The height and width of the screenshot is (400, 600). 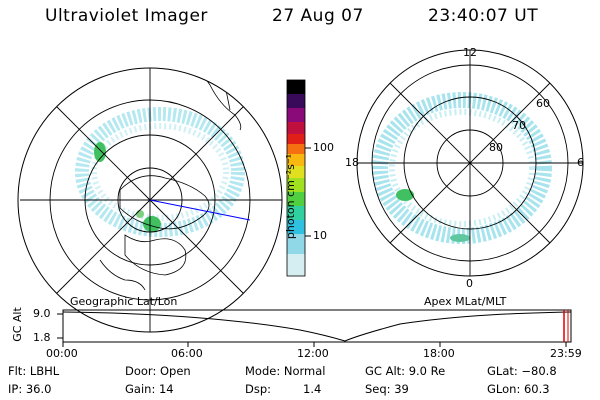 I want to click on seq-info: Seq: 39, so click(x=387, y=389).